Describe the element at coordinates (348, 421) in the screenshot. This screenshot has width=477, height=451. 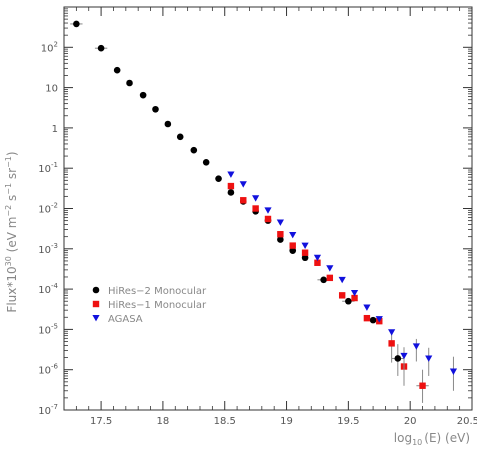
I see `x-tick-label: 19.5` at that location.